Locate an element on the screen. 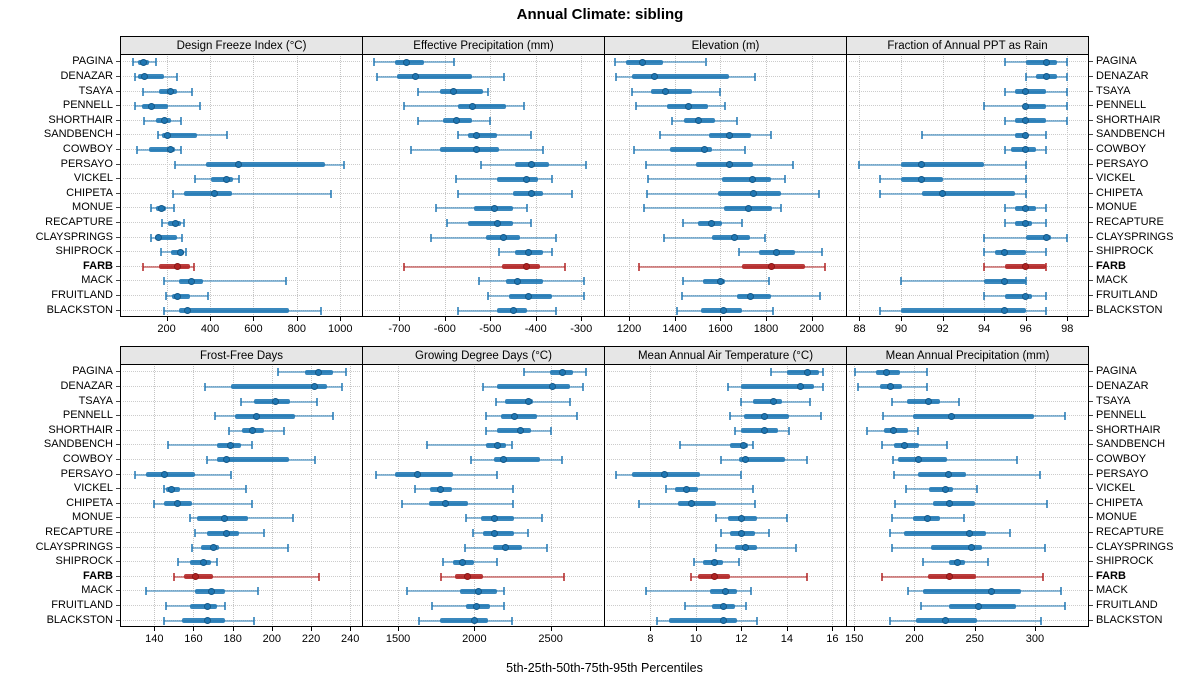 The height and width of the screenshot is (700, 1200). x-axis-tick-label: 16 is located at coordinates (832, 639).